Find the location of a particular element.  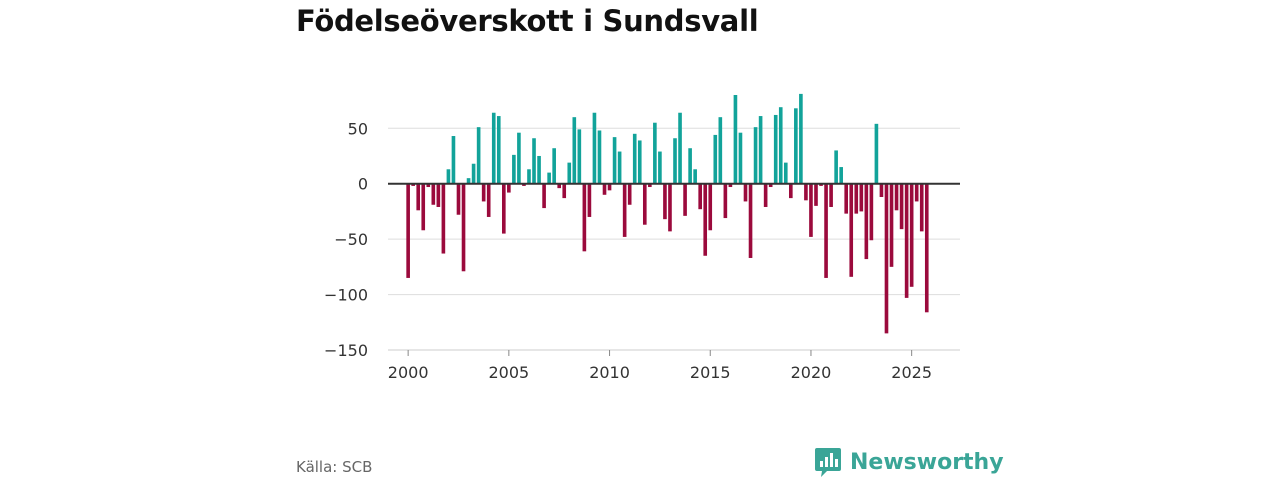

x-tick-label: 2025 is located at coordinates (911, 372).